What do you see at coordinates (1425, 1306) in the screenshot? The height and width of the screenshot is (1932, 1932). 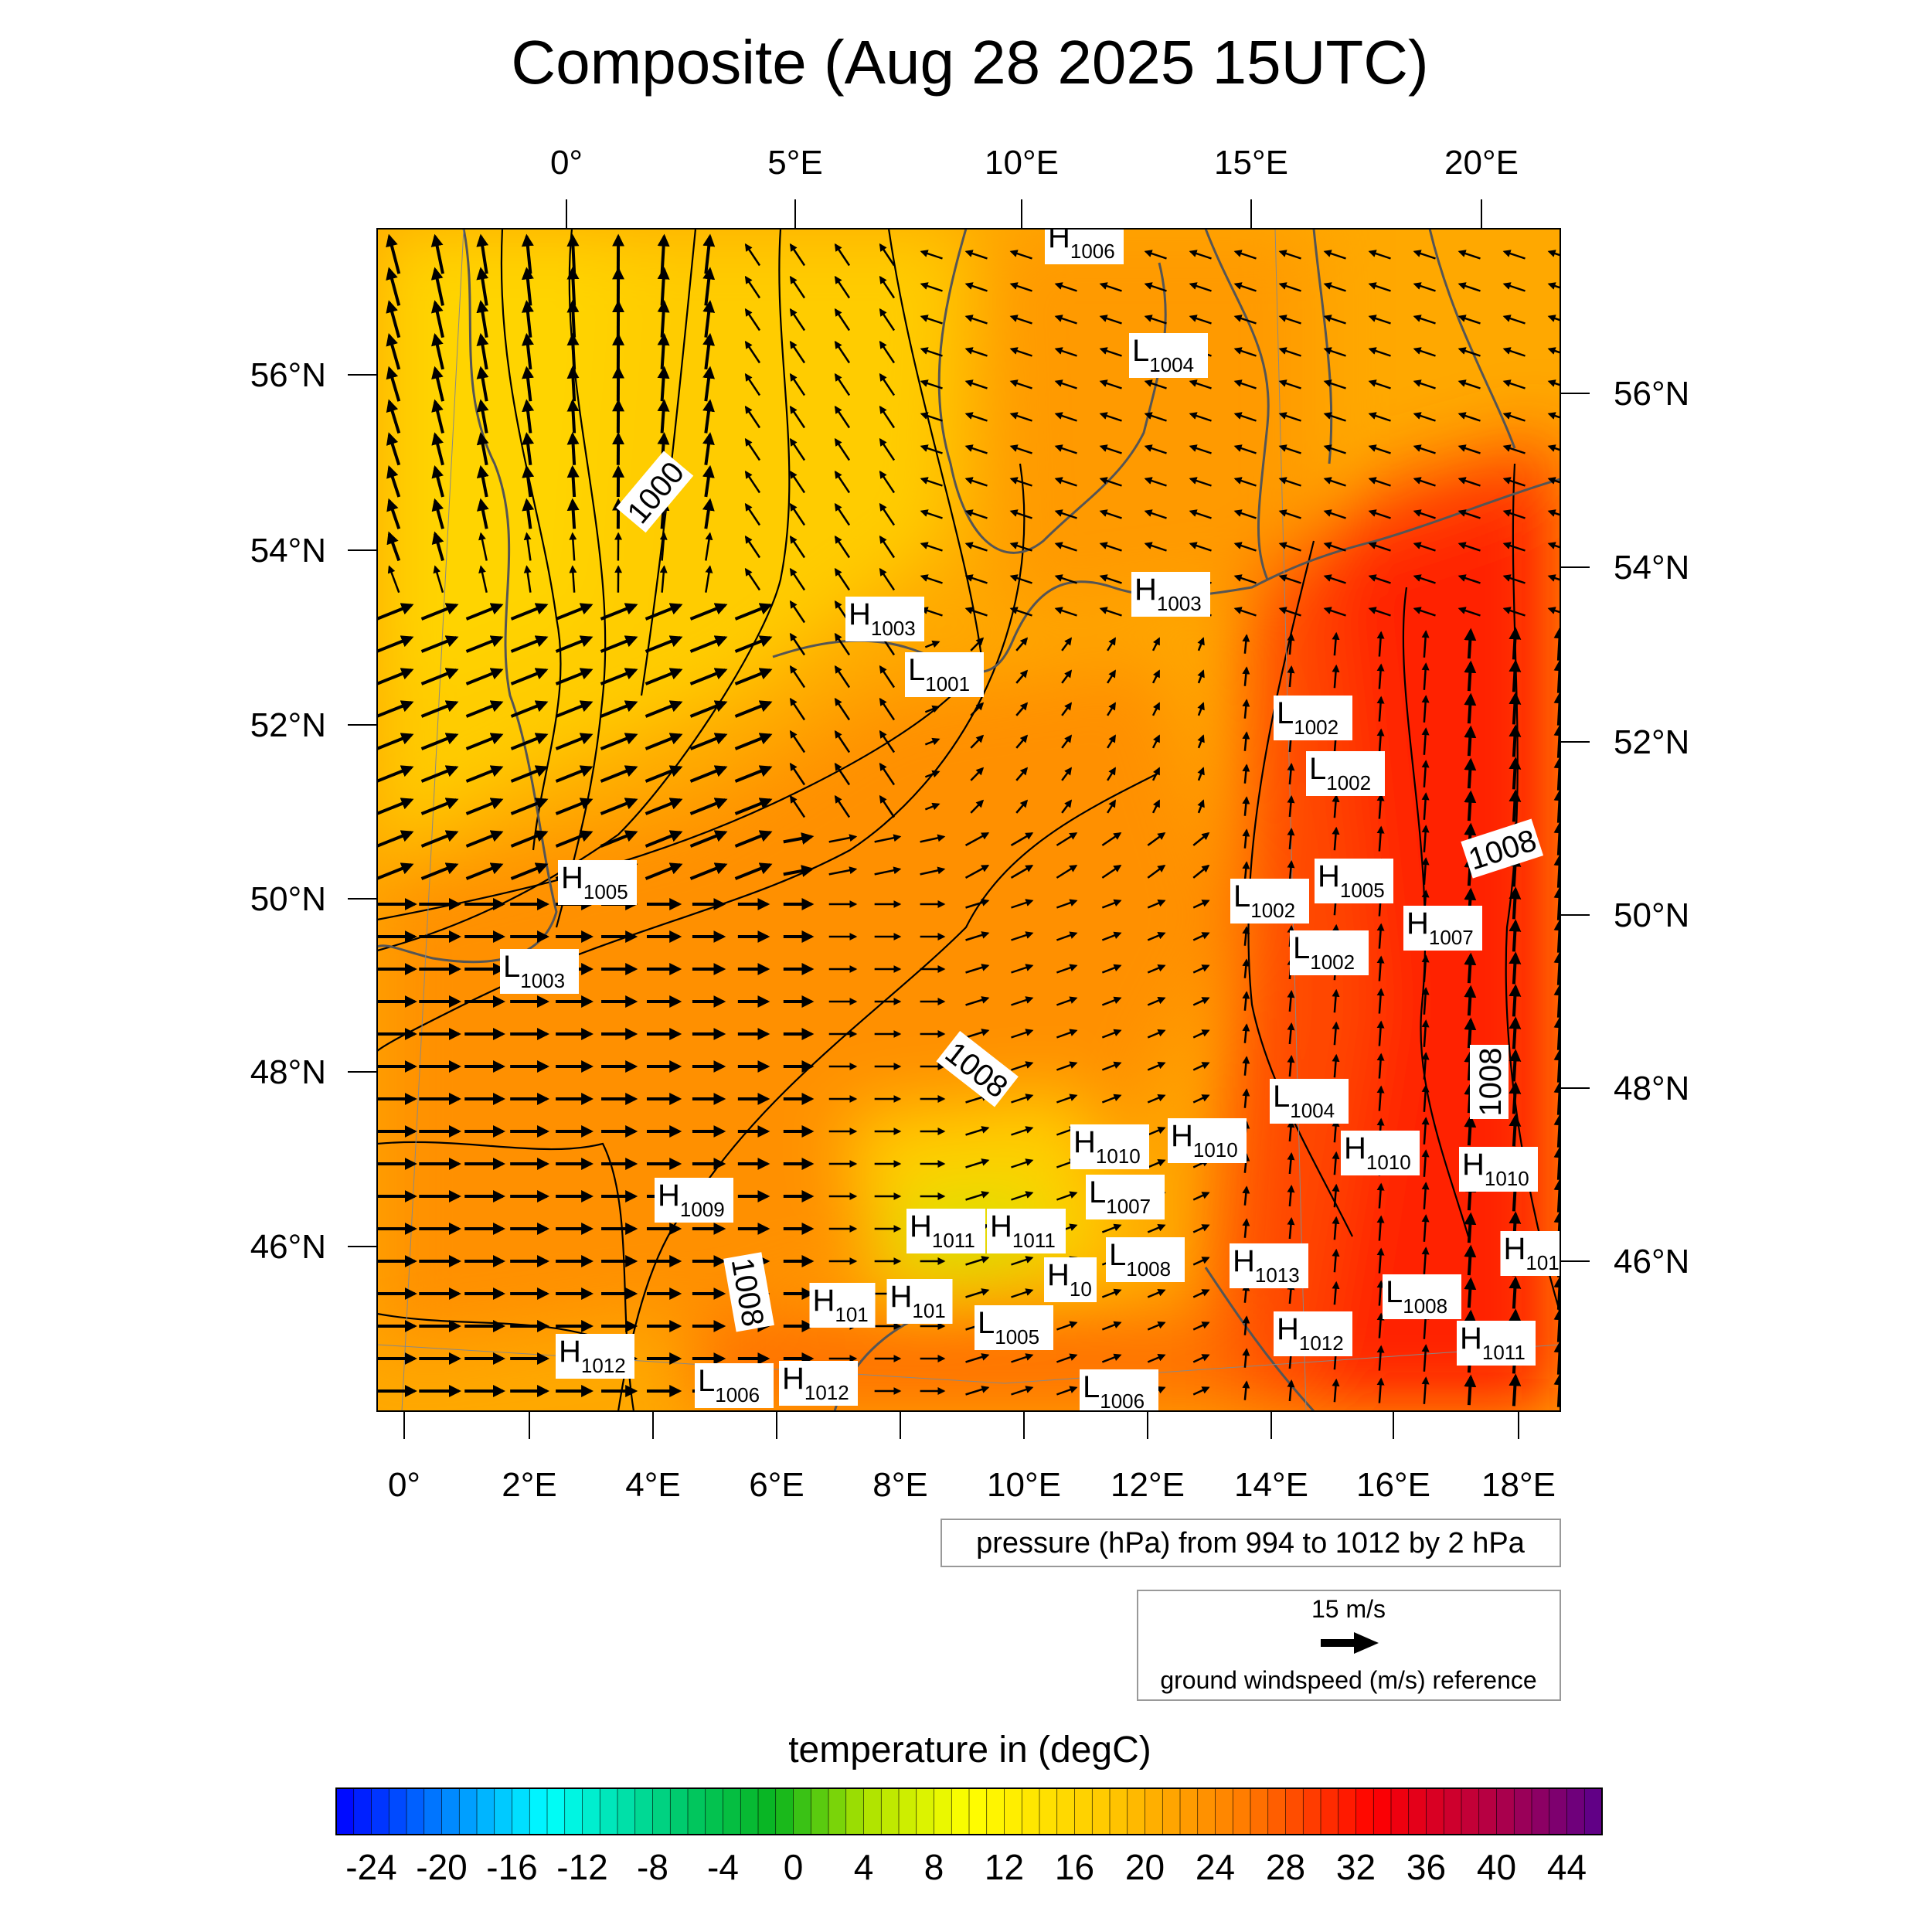 I see `center-value: 1008` at bounding box center [1425, 1306].